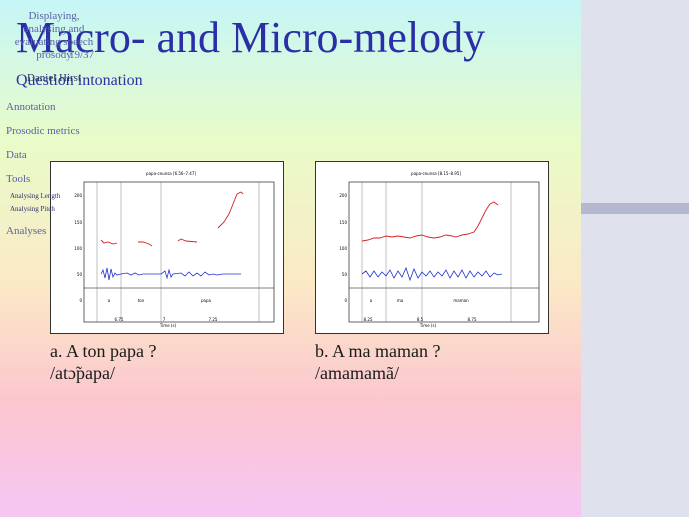  What do you see at coordinates (103, 351) in the screenshot?
I see `caption-a-text: a. A ton papa ?` at bounding box center [103, 351].